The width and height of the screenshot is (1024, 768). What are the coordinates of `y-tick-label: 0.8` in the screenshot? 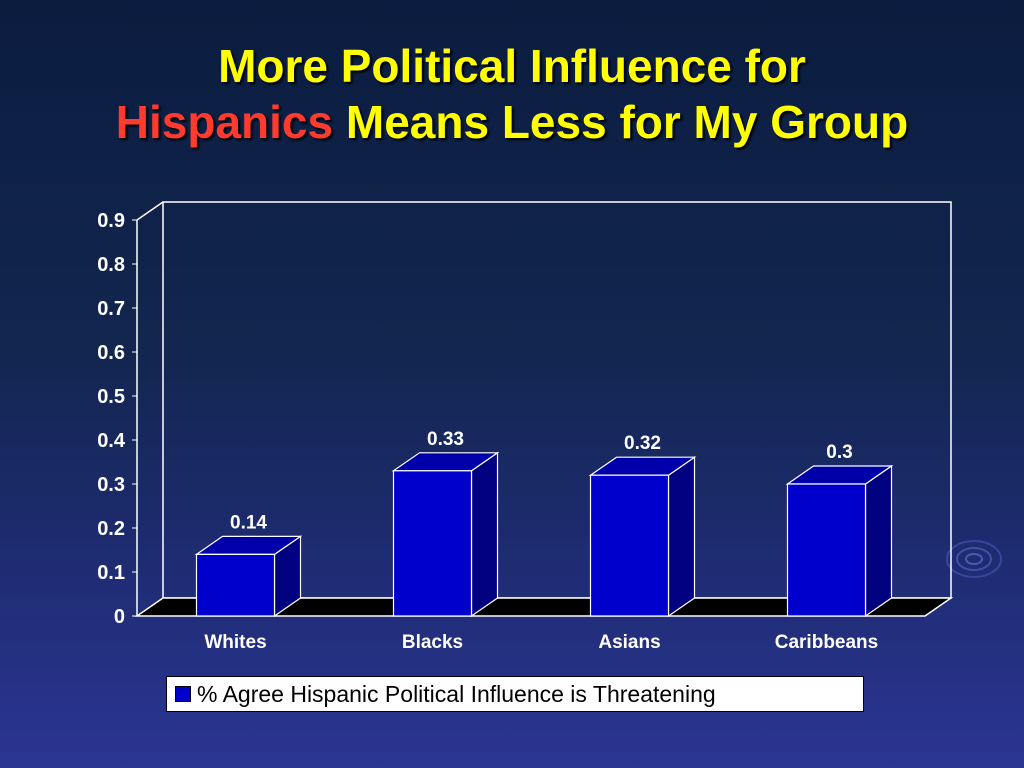 It's located at (111, 265).